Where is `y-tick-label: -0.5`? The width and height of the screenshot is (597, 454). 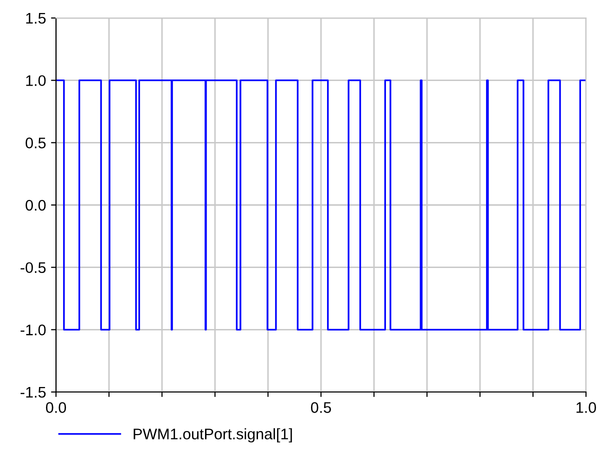
y-tick-label: -0.5 is located at coordinates (33, 268).